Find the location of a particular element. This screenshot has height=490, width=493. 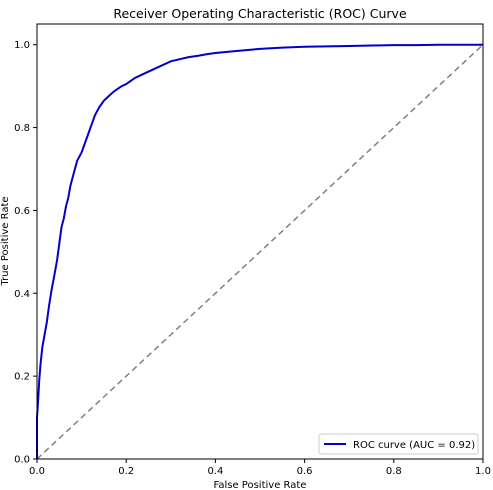

x-axis-ticks: 0.0 0.2 0.4 0.6 0.8 1.0 is located at coordinates (260, 468).